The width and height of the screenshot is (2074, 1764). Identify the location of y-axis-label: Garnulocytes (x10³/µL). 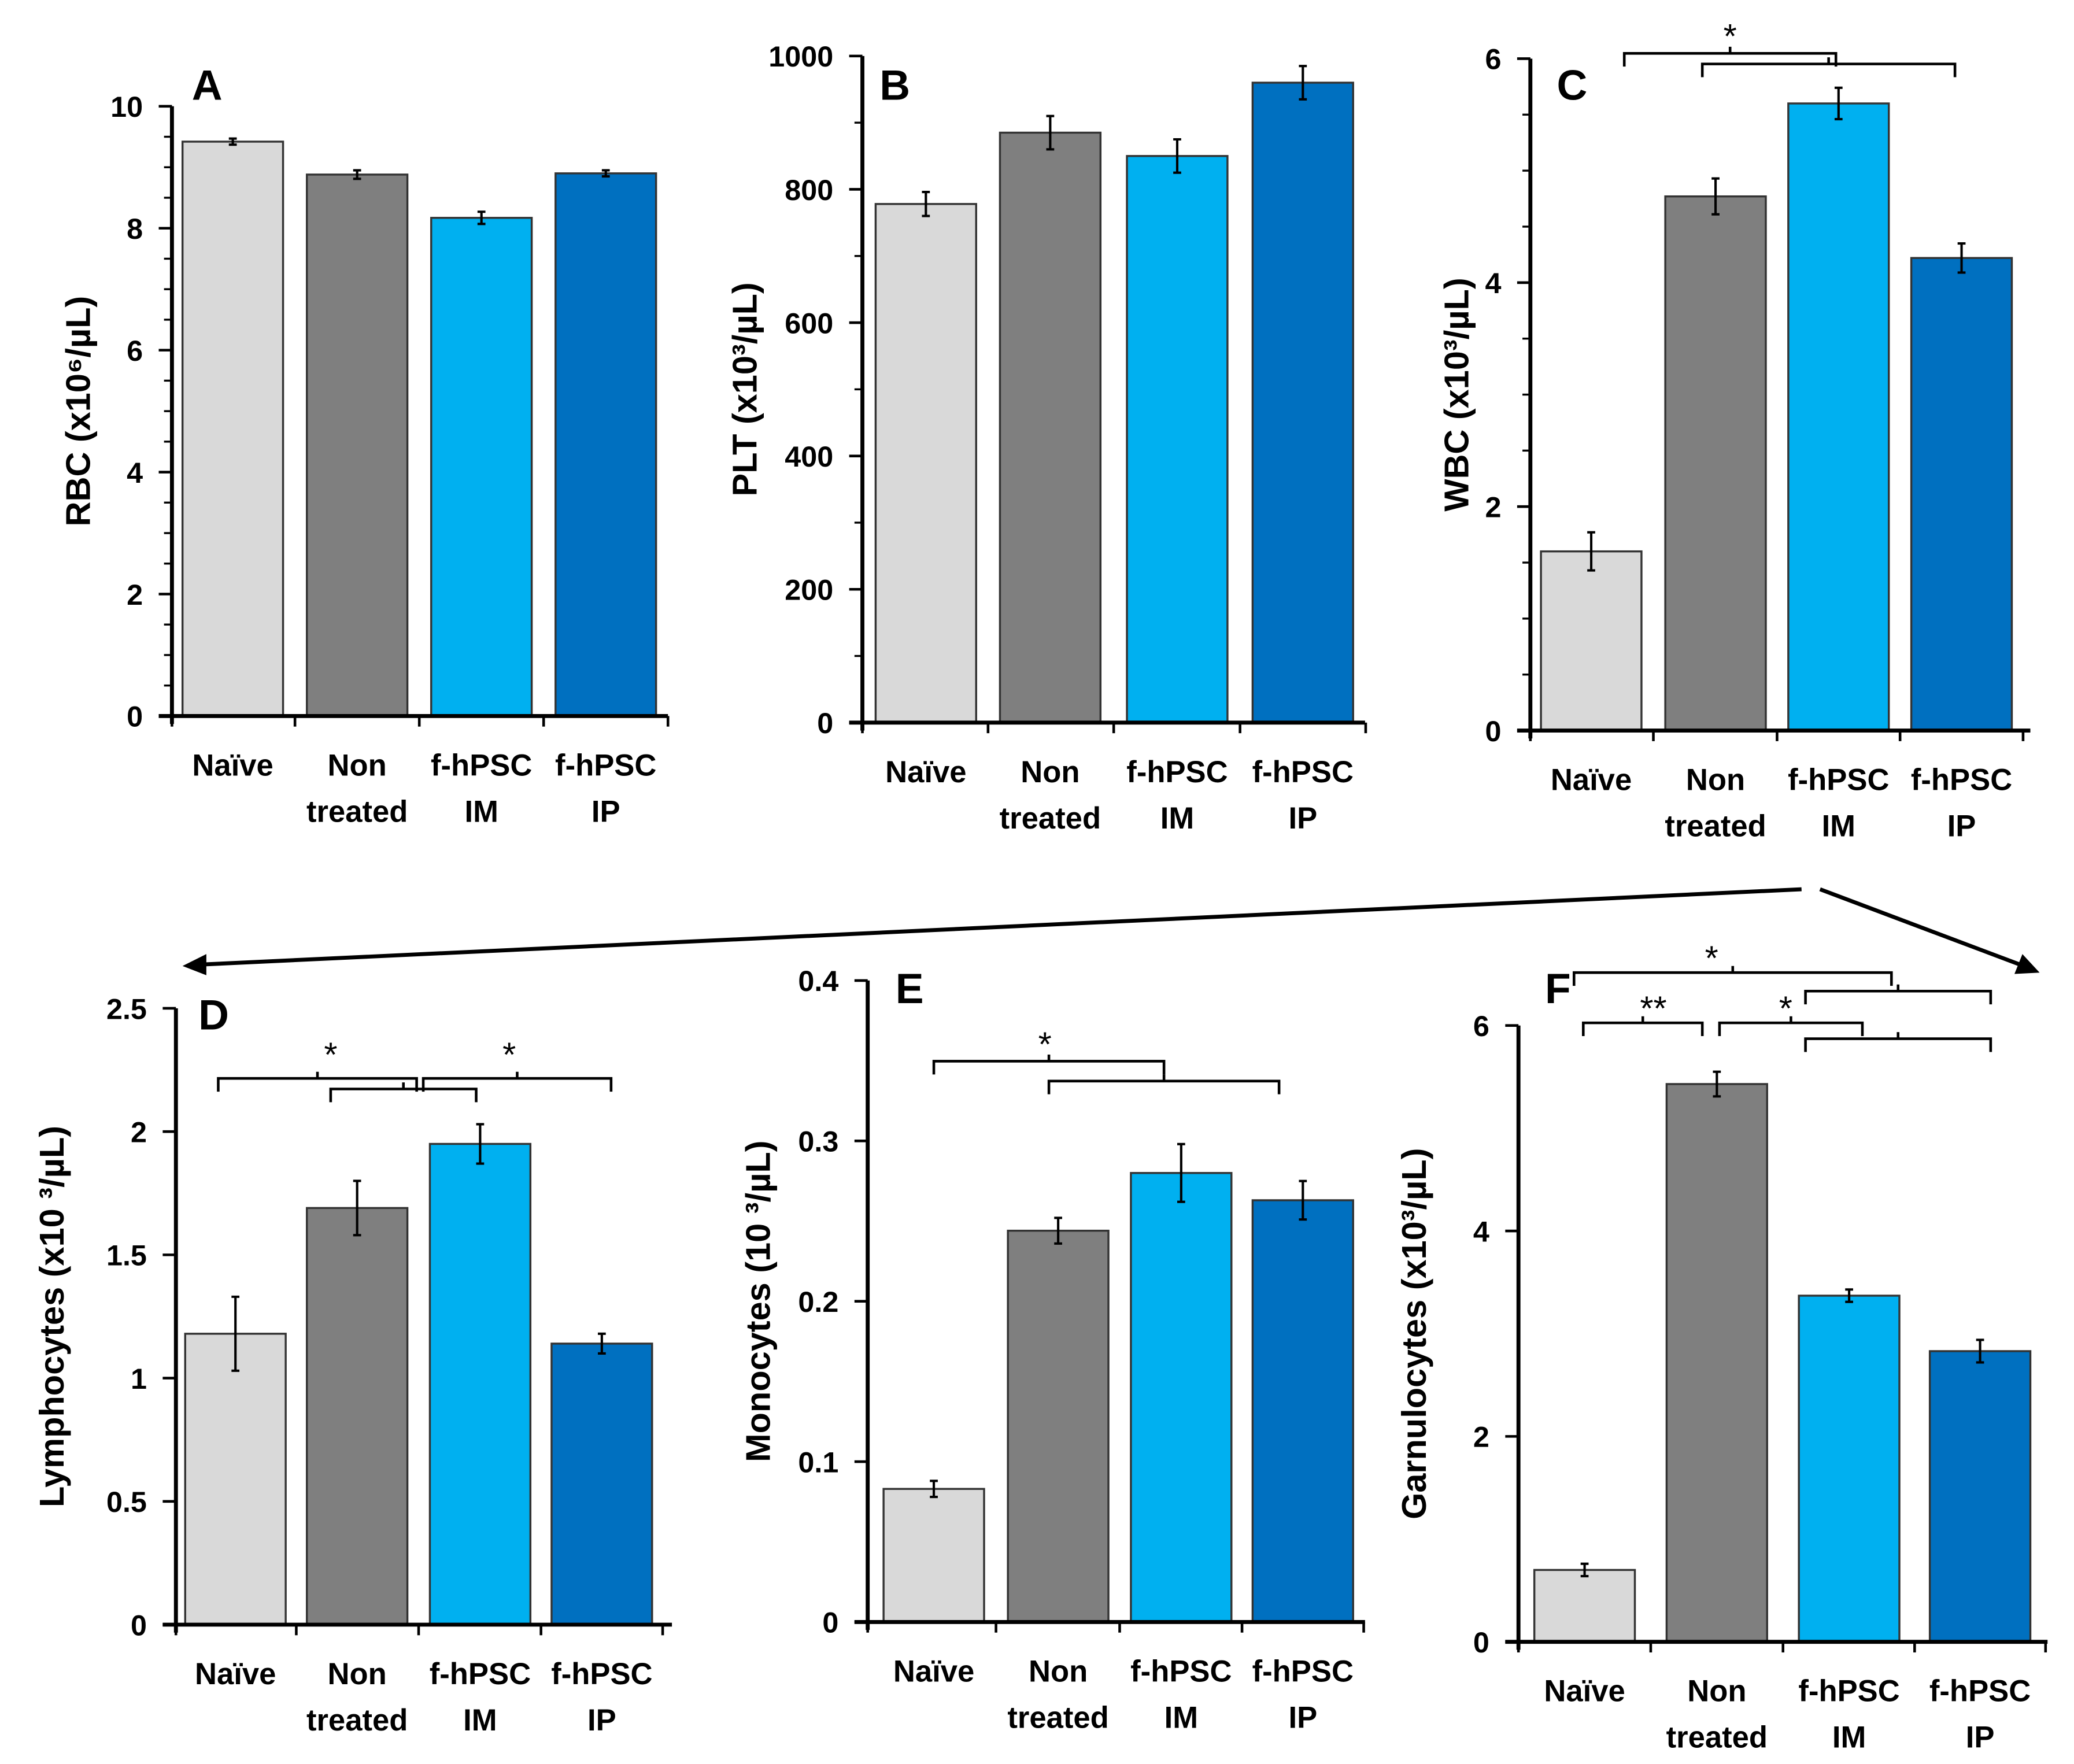
(1414, 1333).